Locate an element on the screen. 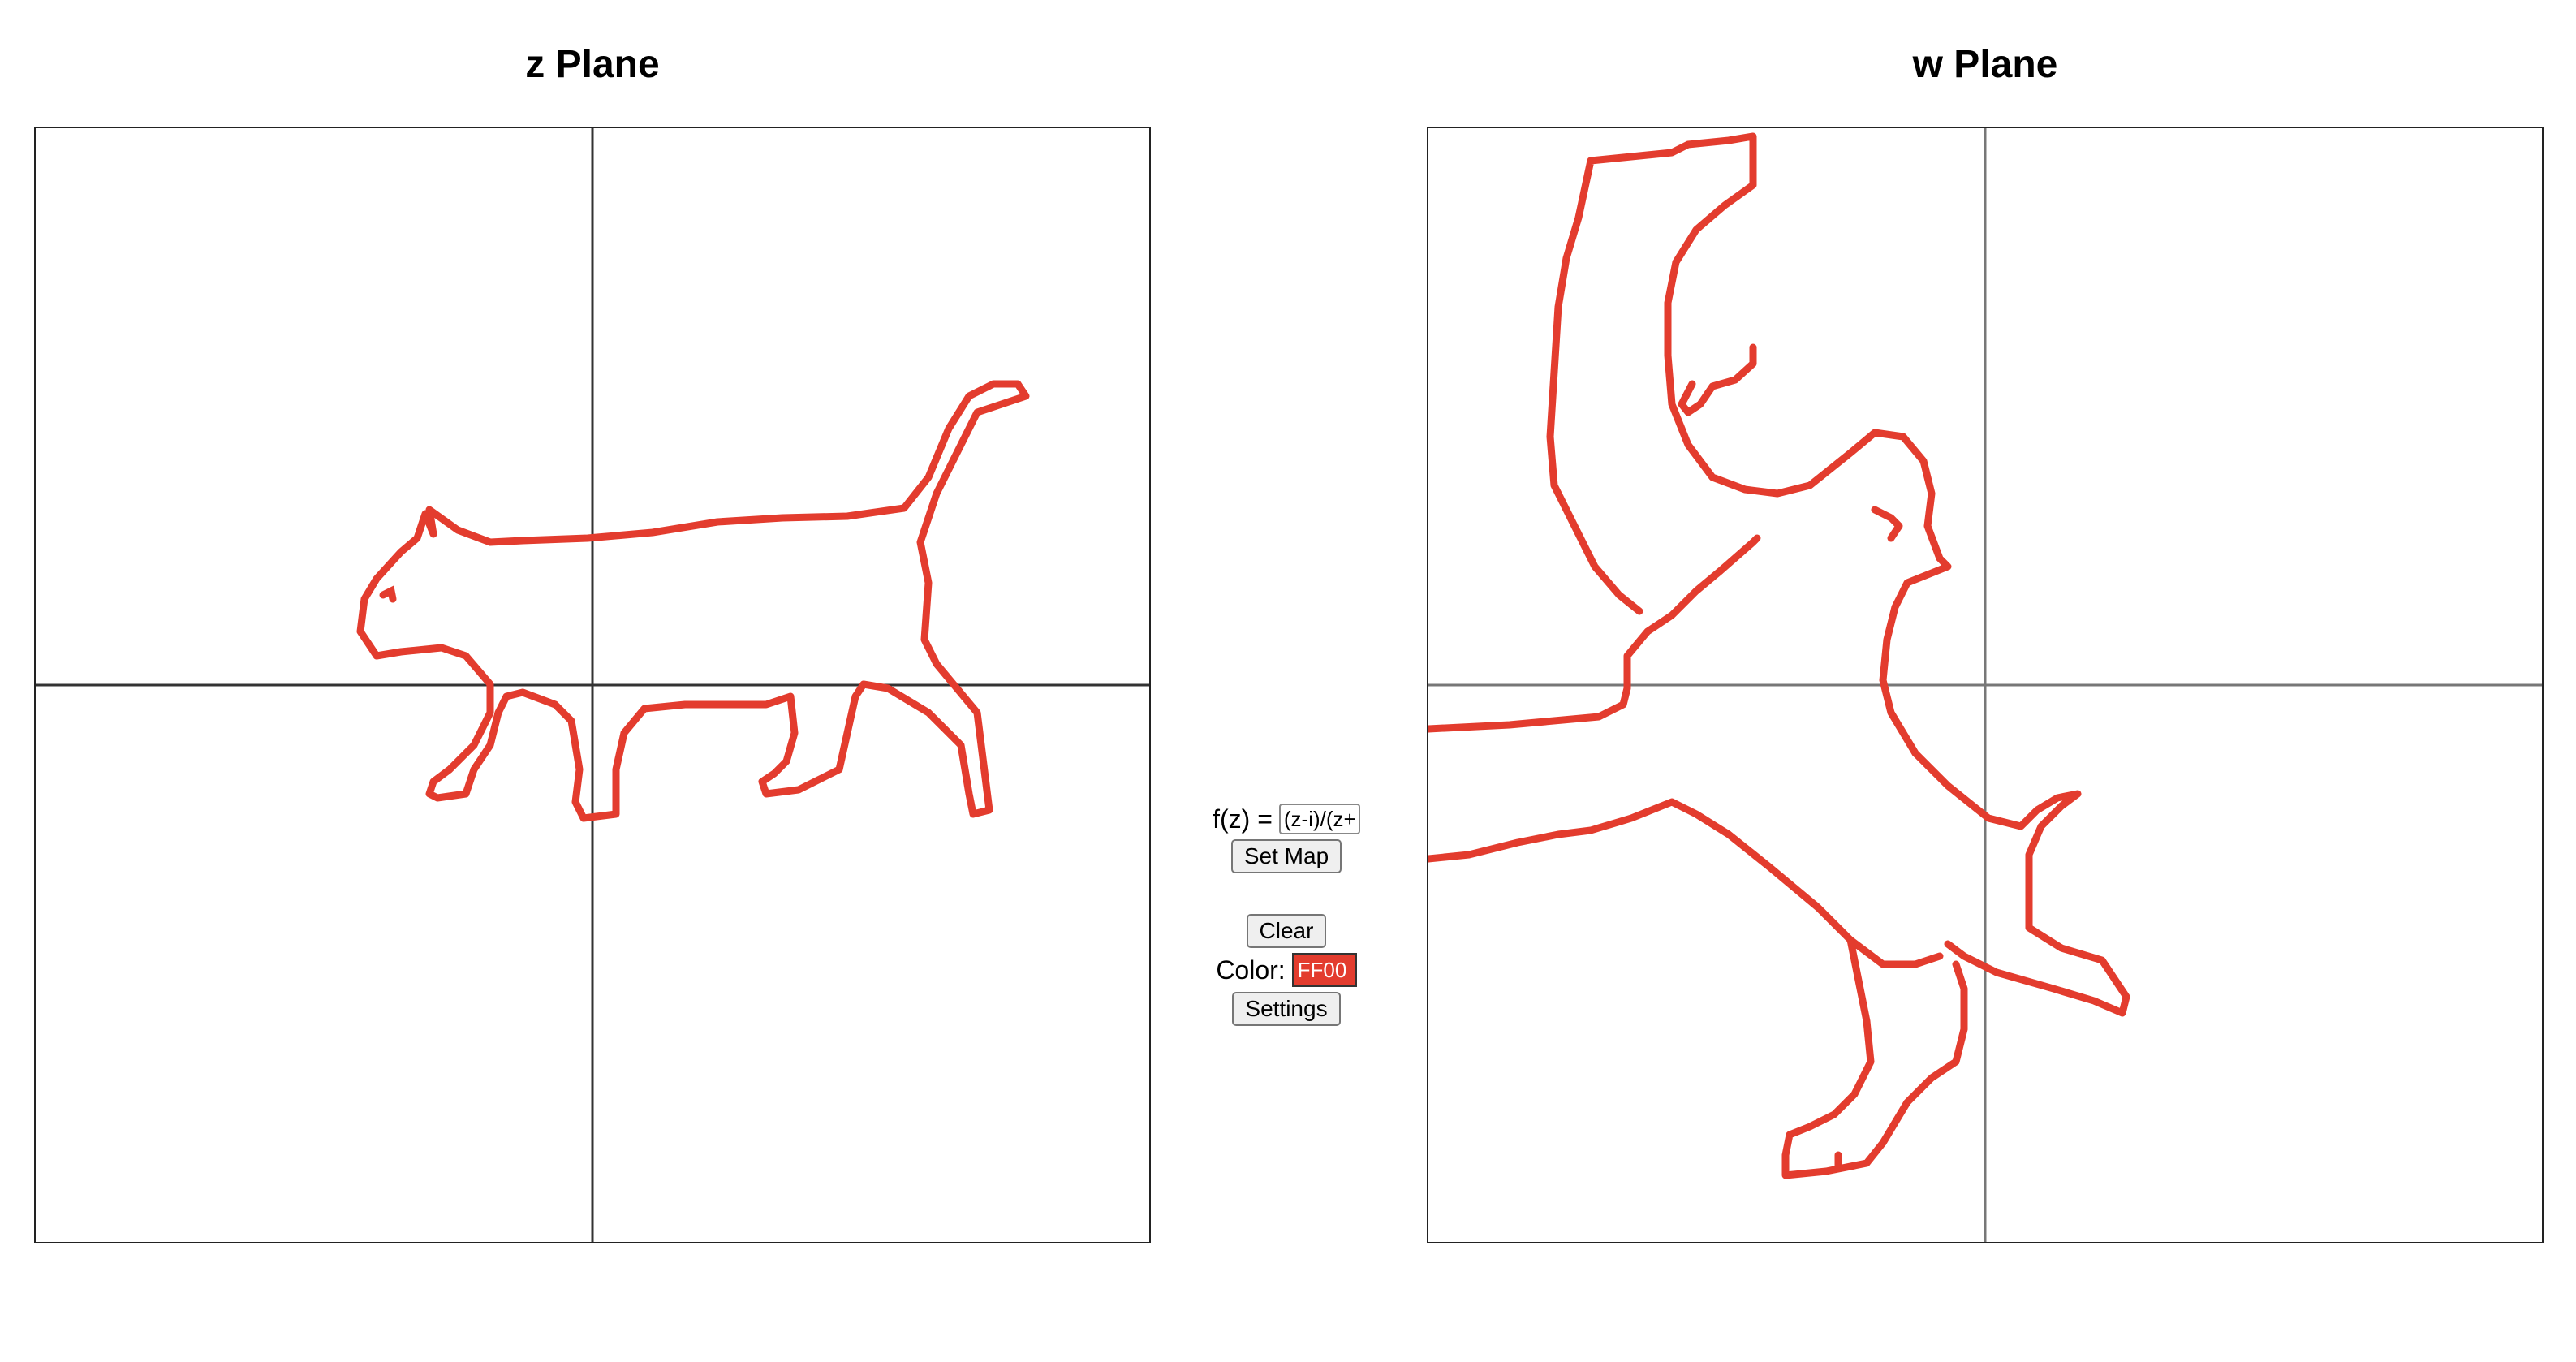  color-label: Color: is located at coordinates (1251, 970).